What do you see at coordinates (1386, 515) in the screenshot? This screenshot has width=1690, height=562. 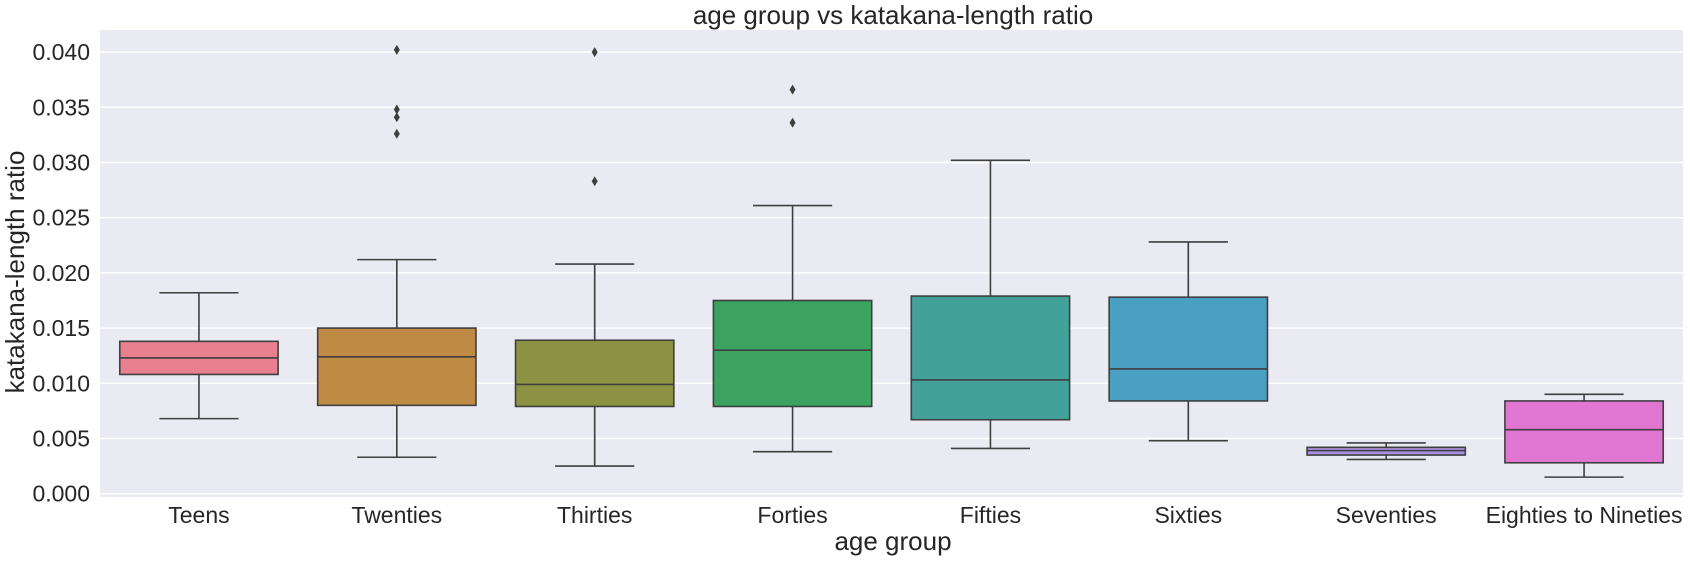 I see `x-tick-label: Seventies` at bounding box center [1386, 515].